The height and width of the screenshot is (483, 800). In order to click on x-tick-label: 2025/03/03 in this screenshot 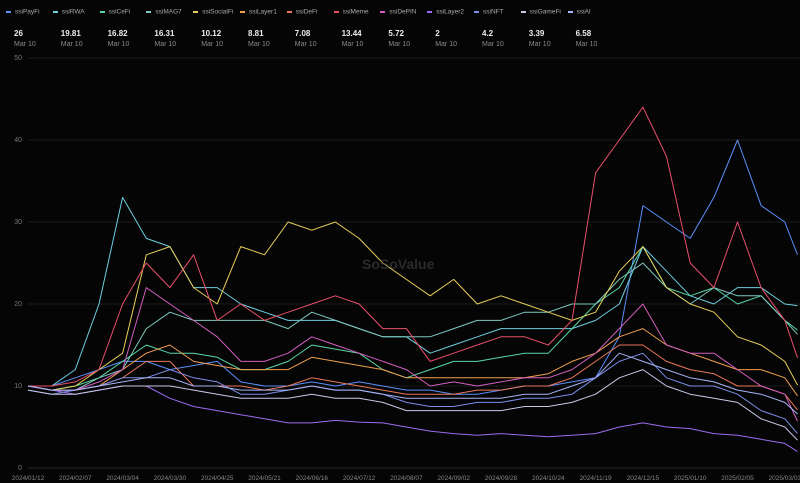, I will do `click(784, 478)`.